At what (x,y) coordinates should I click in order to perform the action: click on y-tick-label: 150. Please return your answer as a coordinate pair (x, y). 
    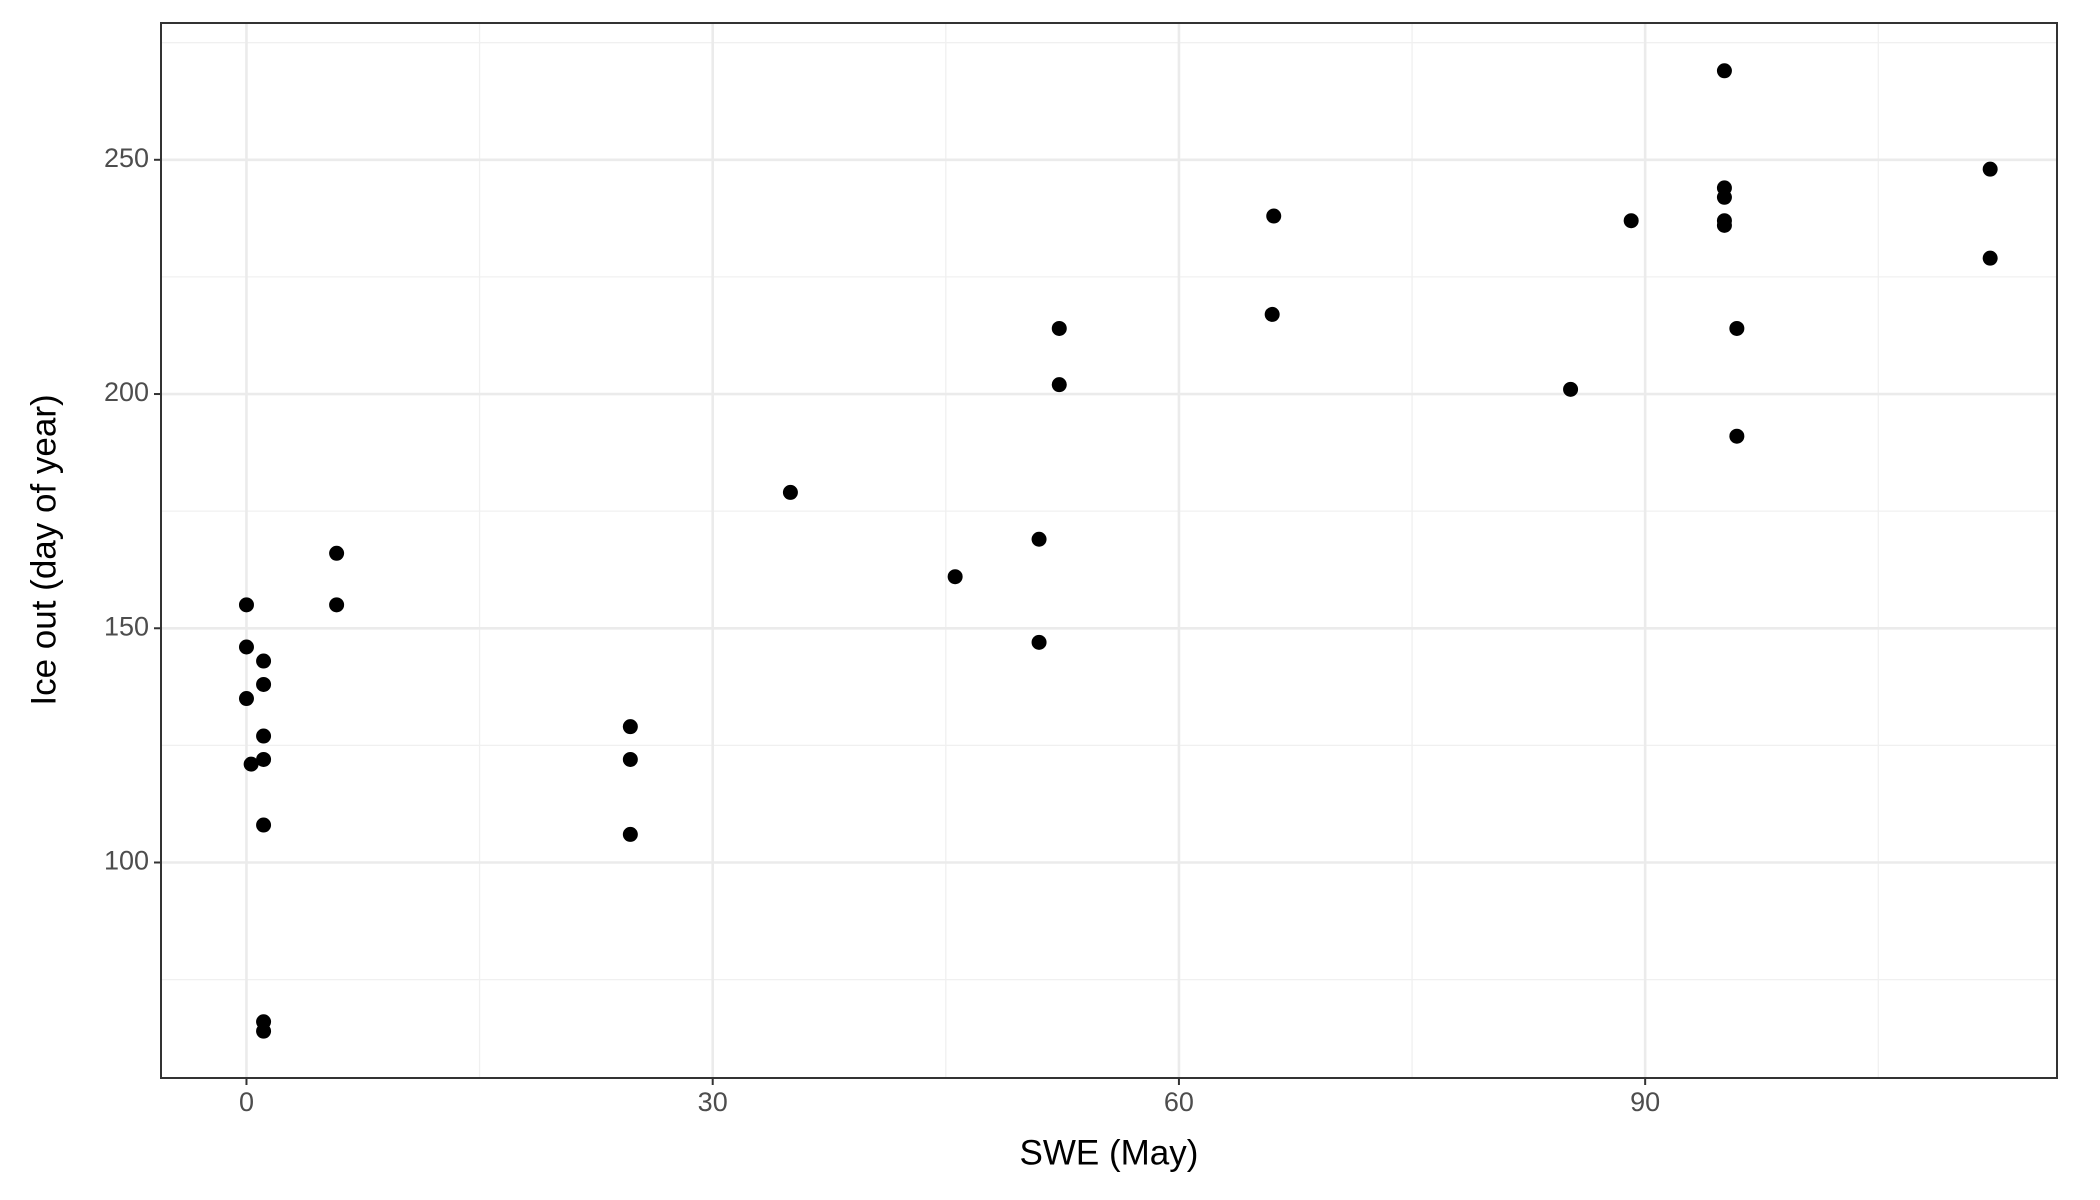
    Looking at the image, I should click on (126, 626).